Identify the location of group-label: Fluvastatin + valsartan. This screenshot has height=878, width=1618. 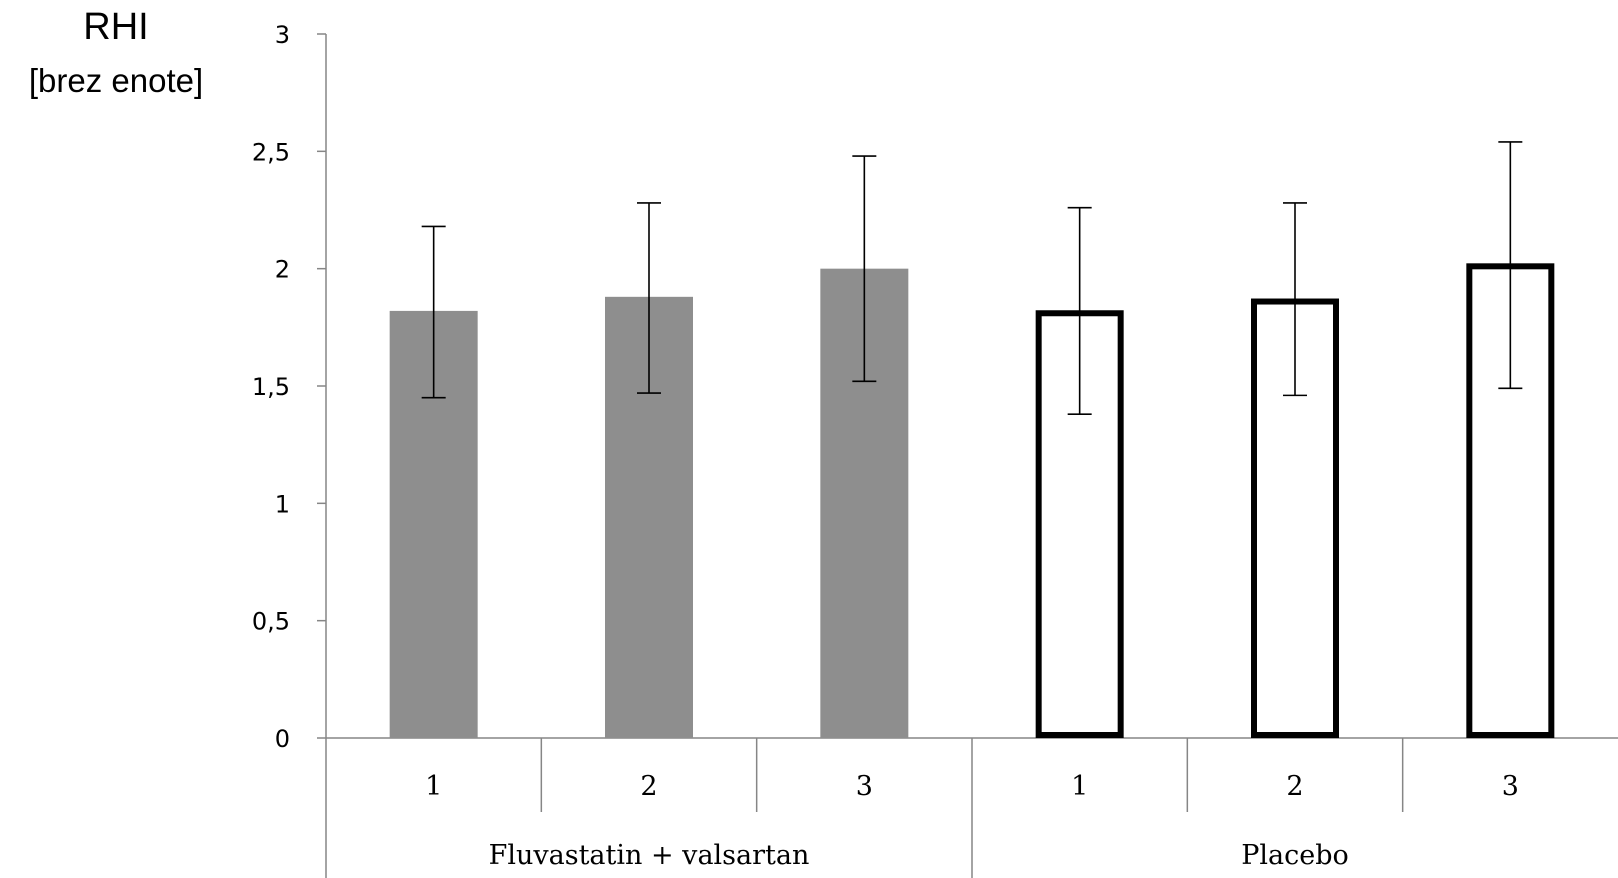
(649, 855).